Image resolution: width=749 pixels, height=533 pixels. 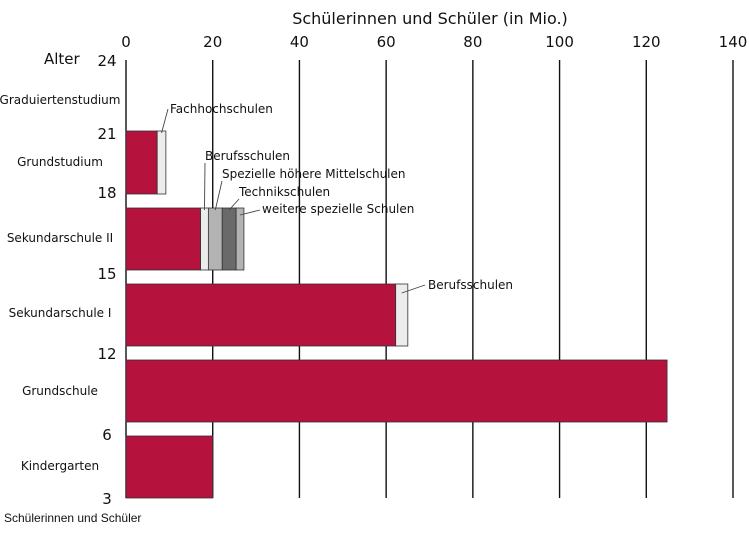 I want to click on age-tick-label: 3, so click(x=107, y=499).